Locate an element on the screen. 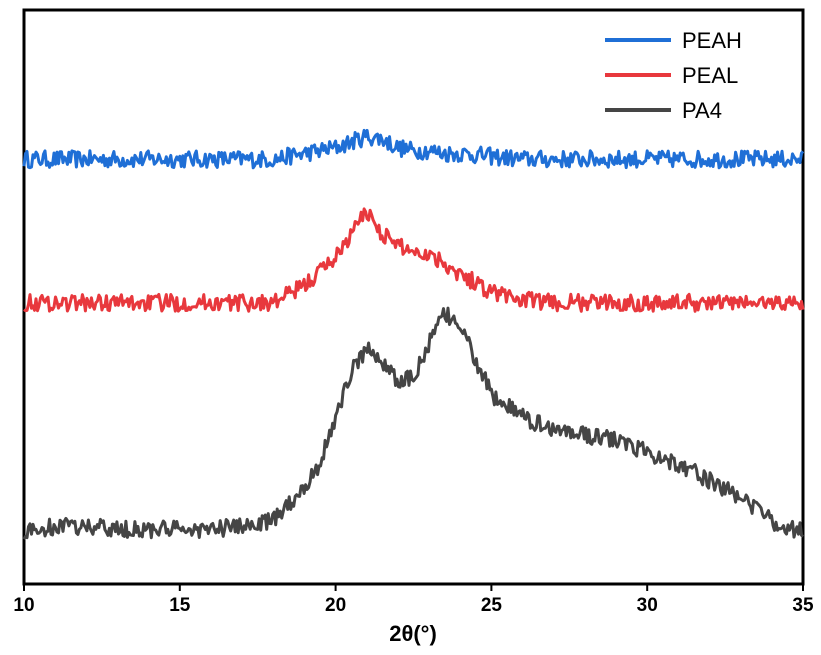  x-tick-label: 25 is located at coordinates (492, 605).